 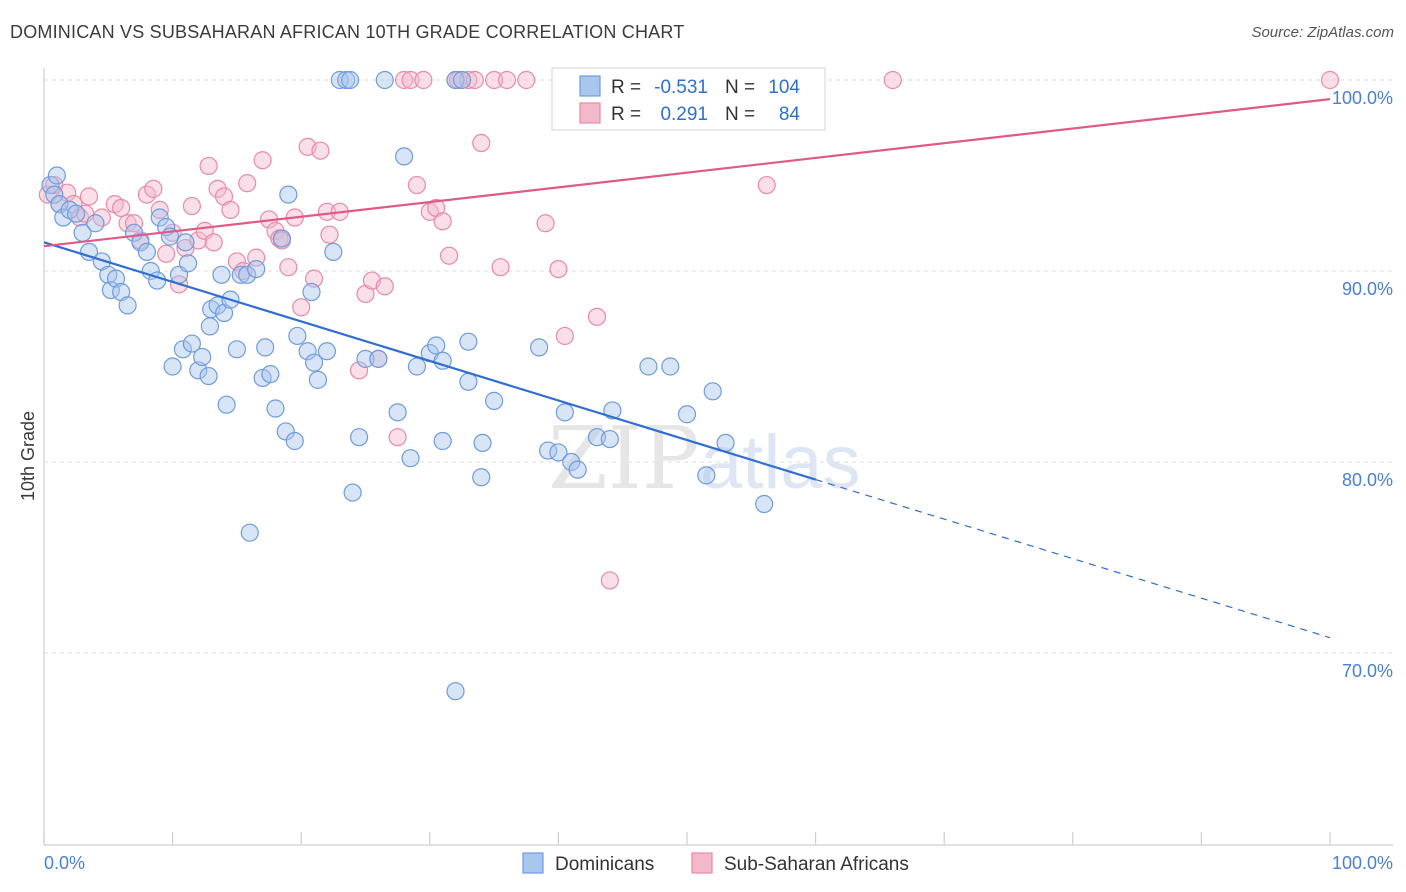 What do you see at coordinates (1322, 32) in the screenshot?
I see `source-label: Source: ZipAtlas.com` at bounding box center [1322, 32].